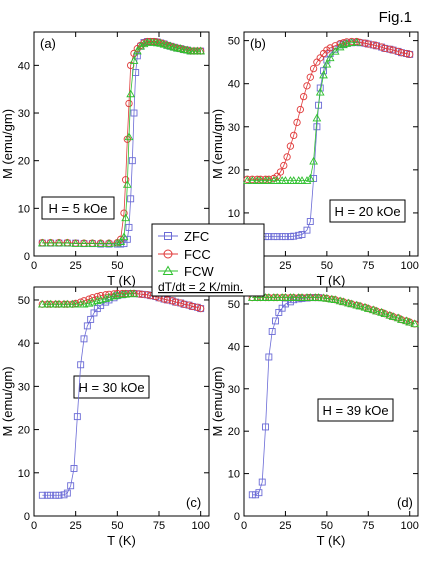  I want to click on field-label: H = 30 kOe, so click(111, 387).